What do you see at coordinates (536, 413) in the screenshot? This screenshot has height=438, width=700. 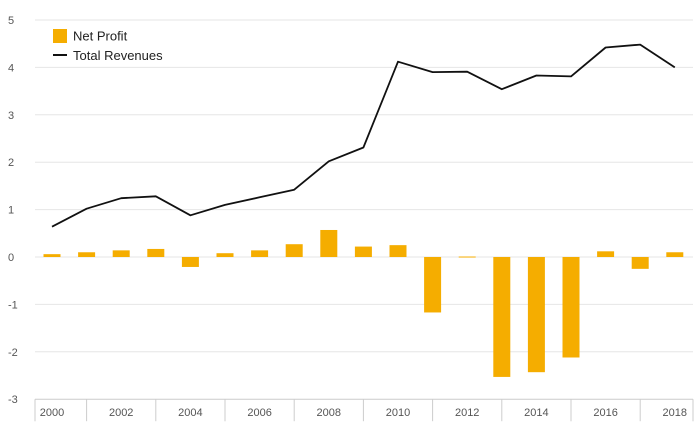 I see `x-tick-label: 2014` at bounding box center [536, 413].